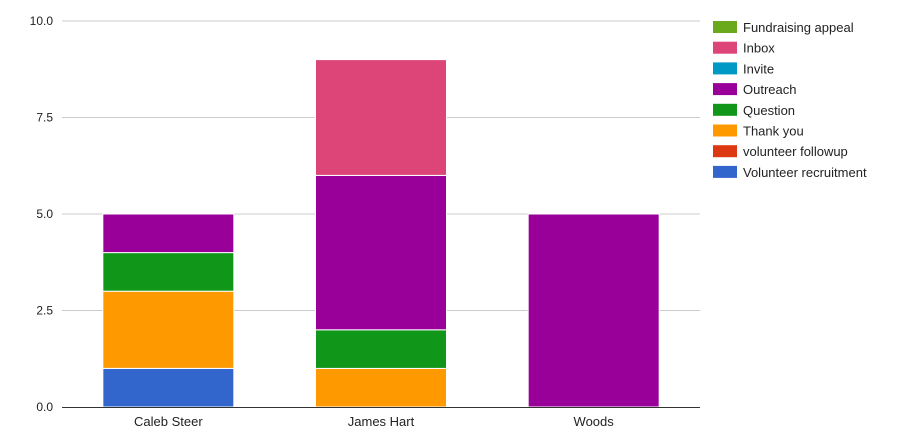 The height and width of the screenshot is (440, 900). I want to click on legend-label: Outreach, so click(769, 89).